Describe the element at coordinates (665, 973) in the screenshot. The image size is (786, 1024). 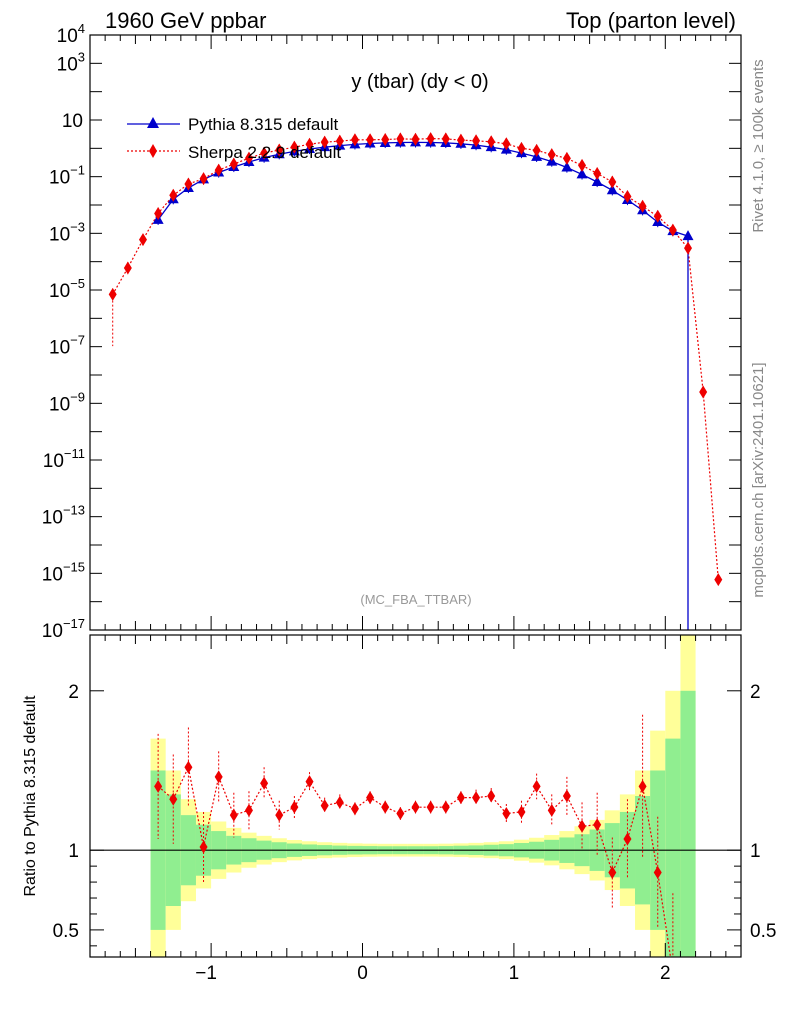
I see `x-tick-label: 2` at that location.